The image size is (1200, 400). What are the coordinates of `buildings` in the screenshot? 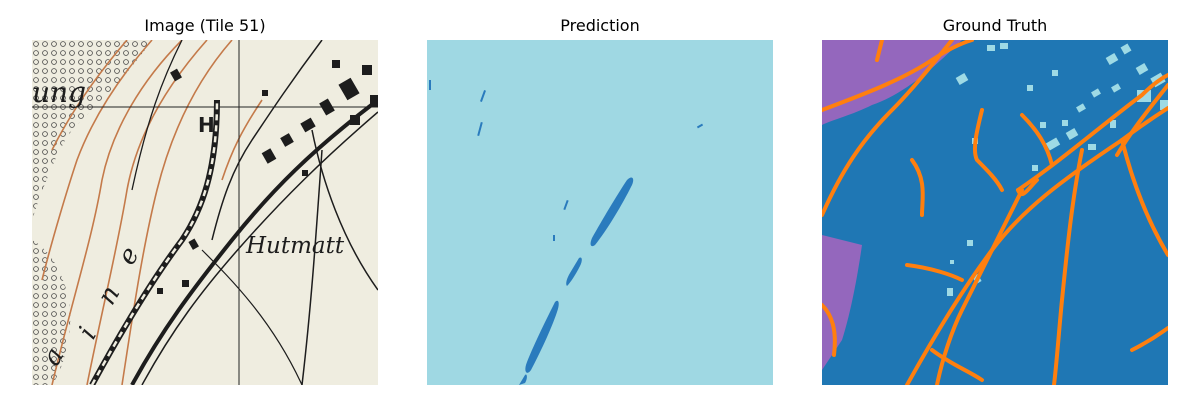 It's located at (267, 177).